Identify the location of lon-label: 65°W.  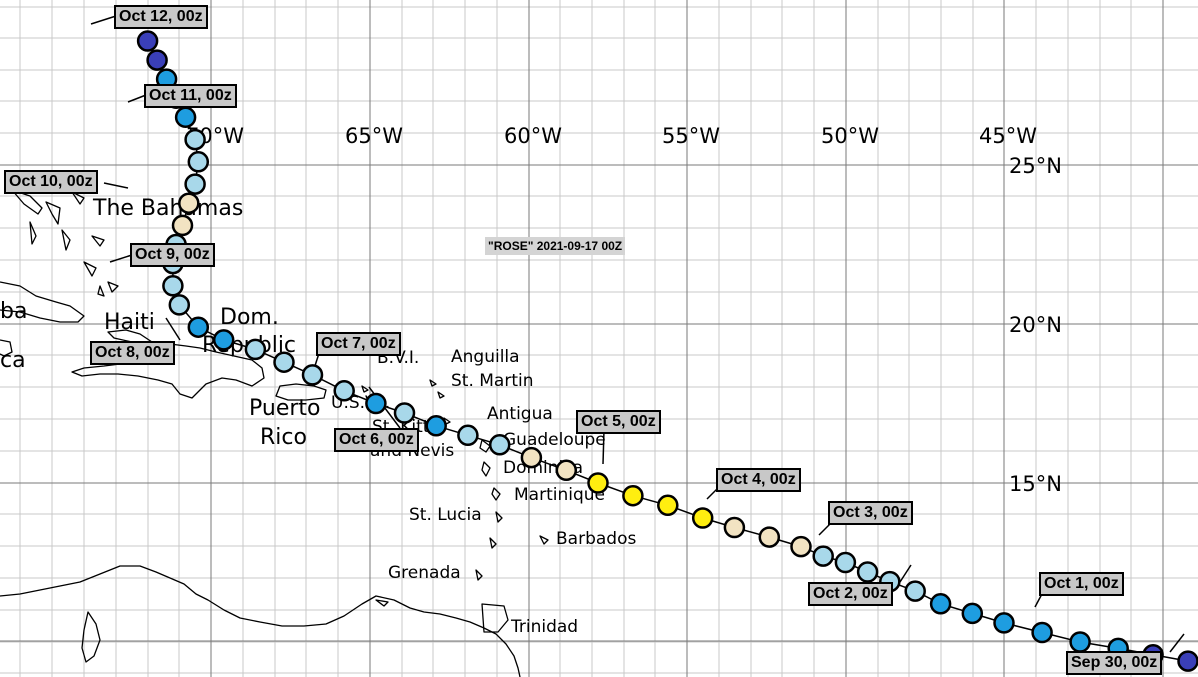
(374, 136).